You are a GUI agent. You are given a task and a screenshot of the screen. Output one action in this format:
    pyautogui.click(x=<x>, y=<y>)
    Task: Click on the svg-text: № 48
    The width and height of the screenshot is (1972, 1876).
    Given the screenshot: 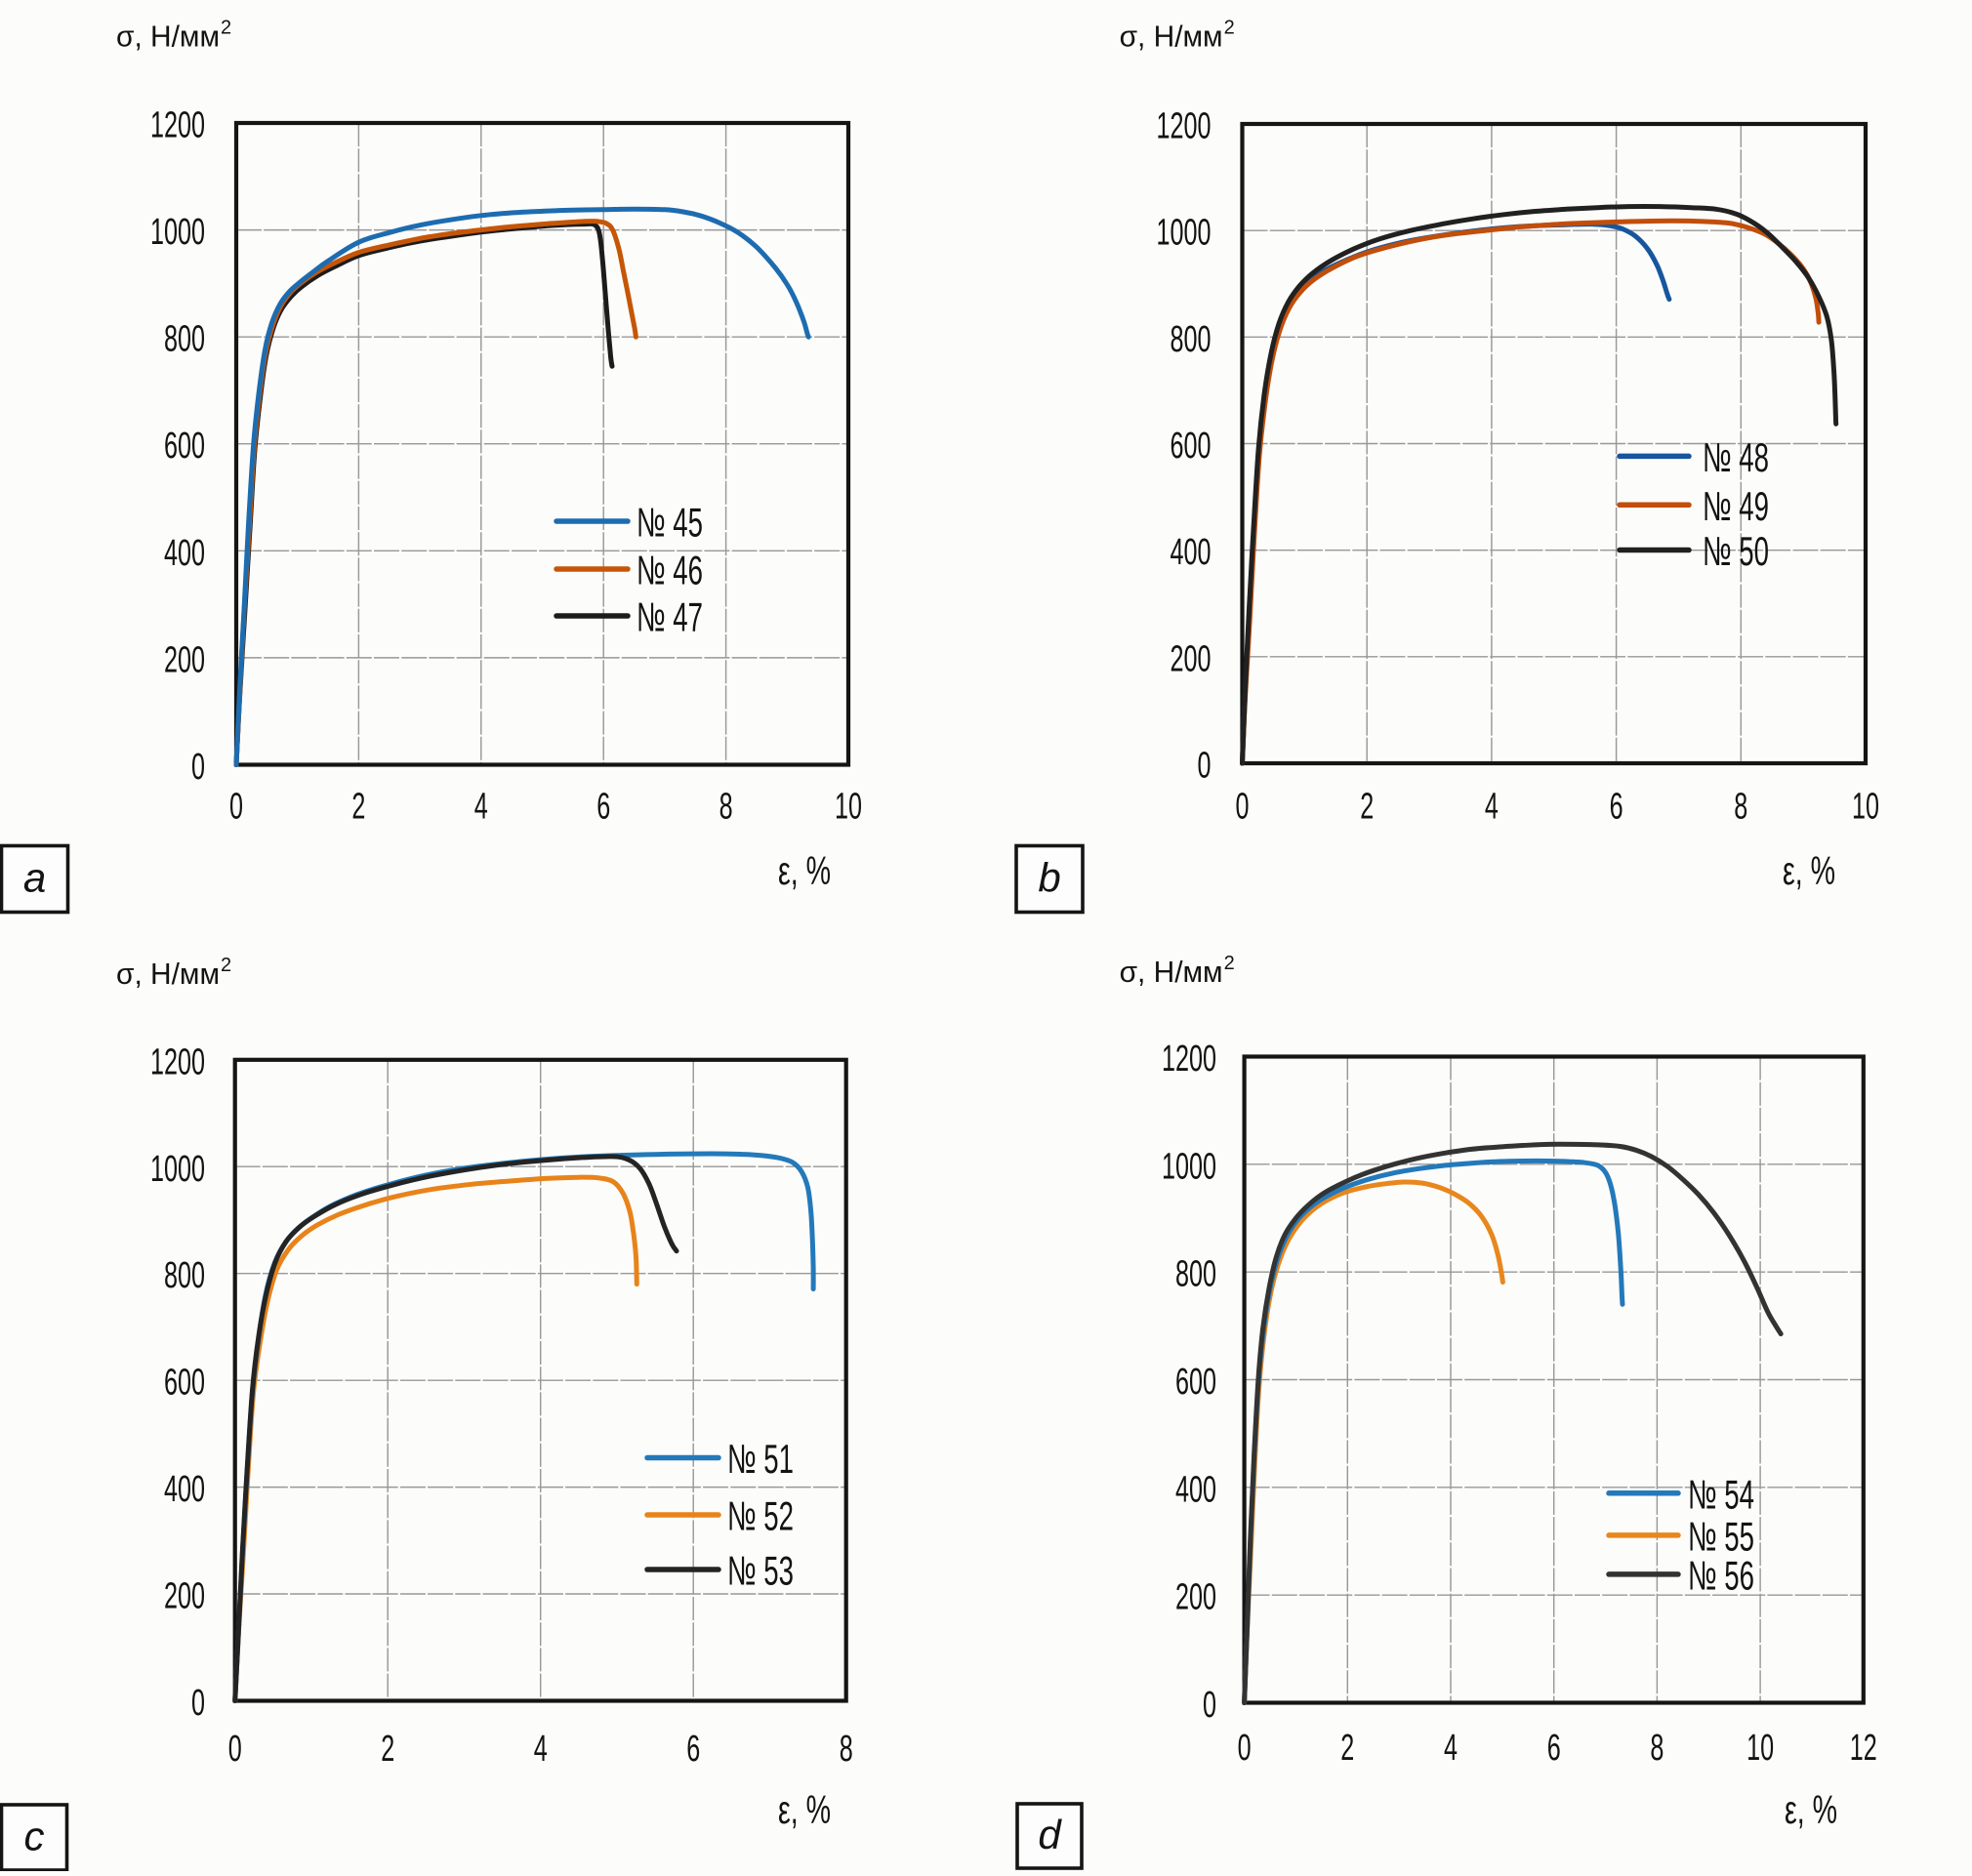 What is the action you would take?
    pyautogui.click(x=1736, y=457)
    